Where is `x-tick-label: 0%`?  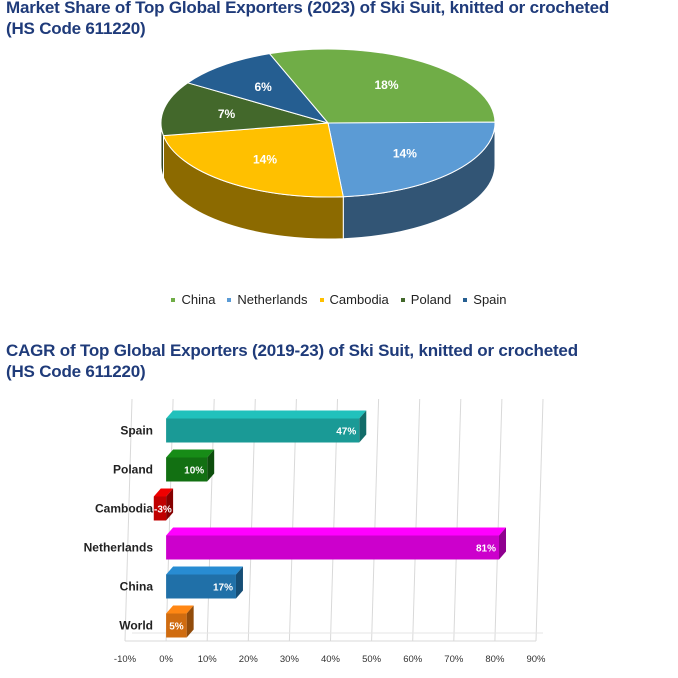 x-tick-label: 0% is located at coordinates (166, 659).